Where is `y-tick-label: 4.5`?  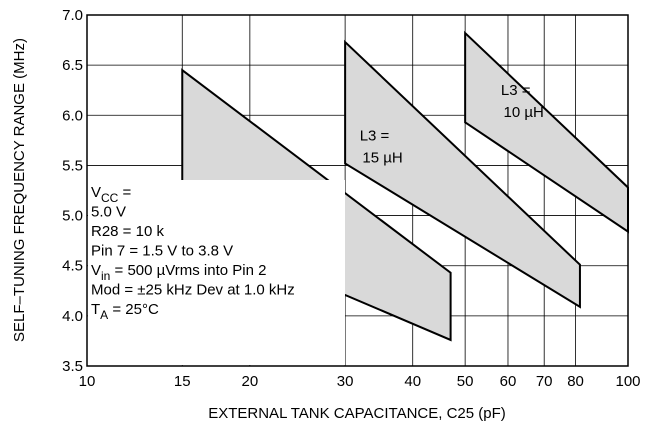 y-tick-label: 4.5 is located at coordinates (72, 266).